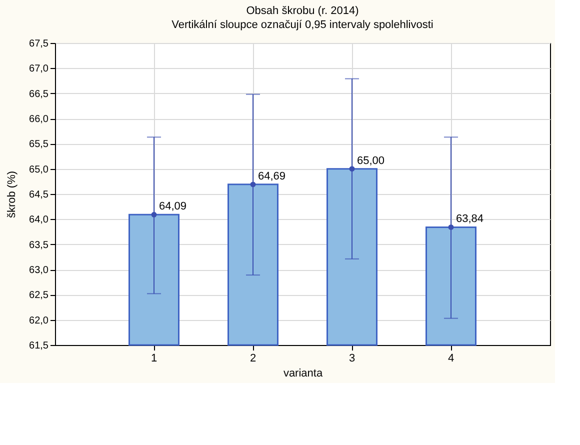 Image resolution: width=580 pixels, height=445 pixels. Describe the element at coordinates (39, 119) in the screenshot. I see `y-tick-label: 66,0` at that location.